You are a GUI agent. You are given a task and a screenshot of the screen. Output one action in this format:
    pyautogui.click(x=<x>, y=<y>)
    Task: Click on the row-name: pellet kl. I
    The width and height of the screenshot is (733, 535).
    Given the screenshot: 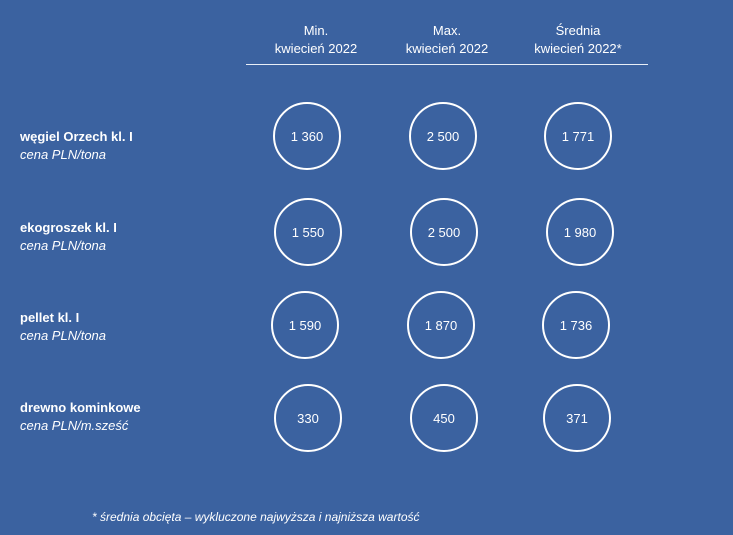 What is the action you would take?
    pyautogui.click(x=50, y=317)
    